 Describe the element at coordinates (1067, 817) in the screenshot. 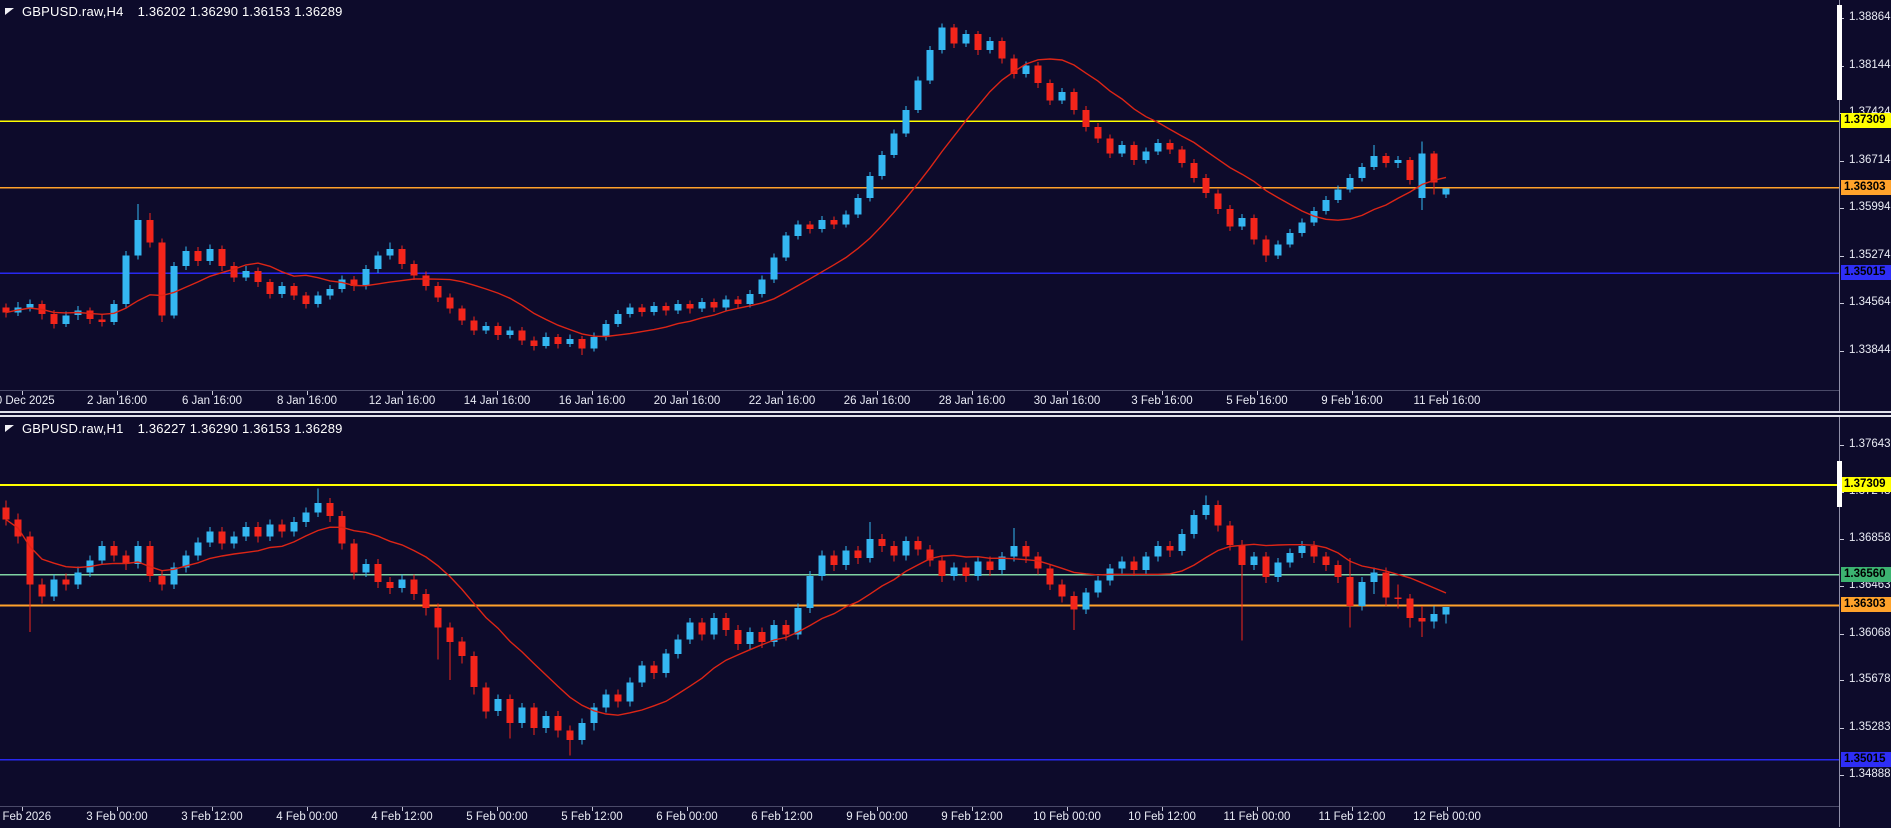

I see `time-tick-label: 10 Feb 00:00` at that location.